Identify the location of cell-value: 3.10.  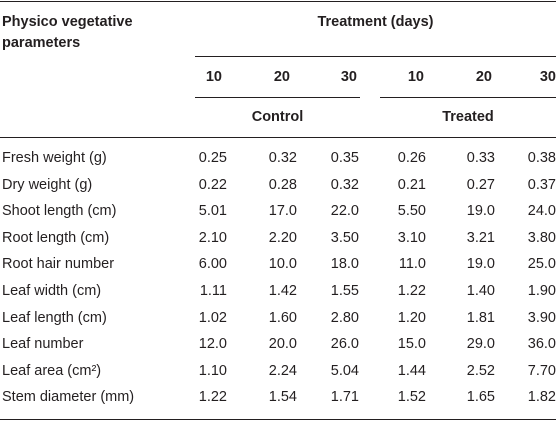
(411, 237).